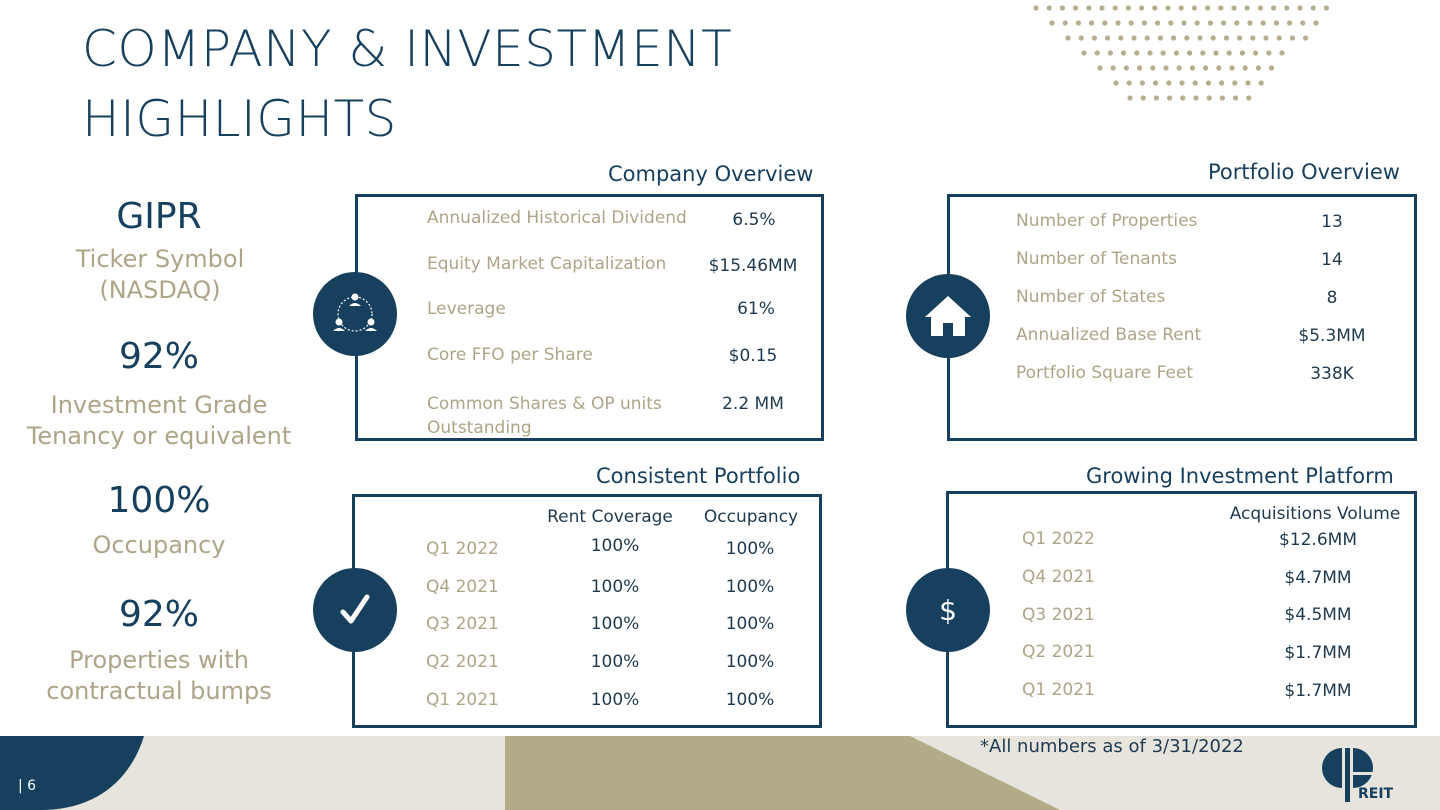 This screenshot has height=810, width=1440. I want to click on co-row-label: Annualized Historical Dividend, so click(557, 218).